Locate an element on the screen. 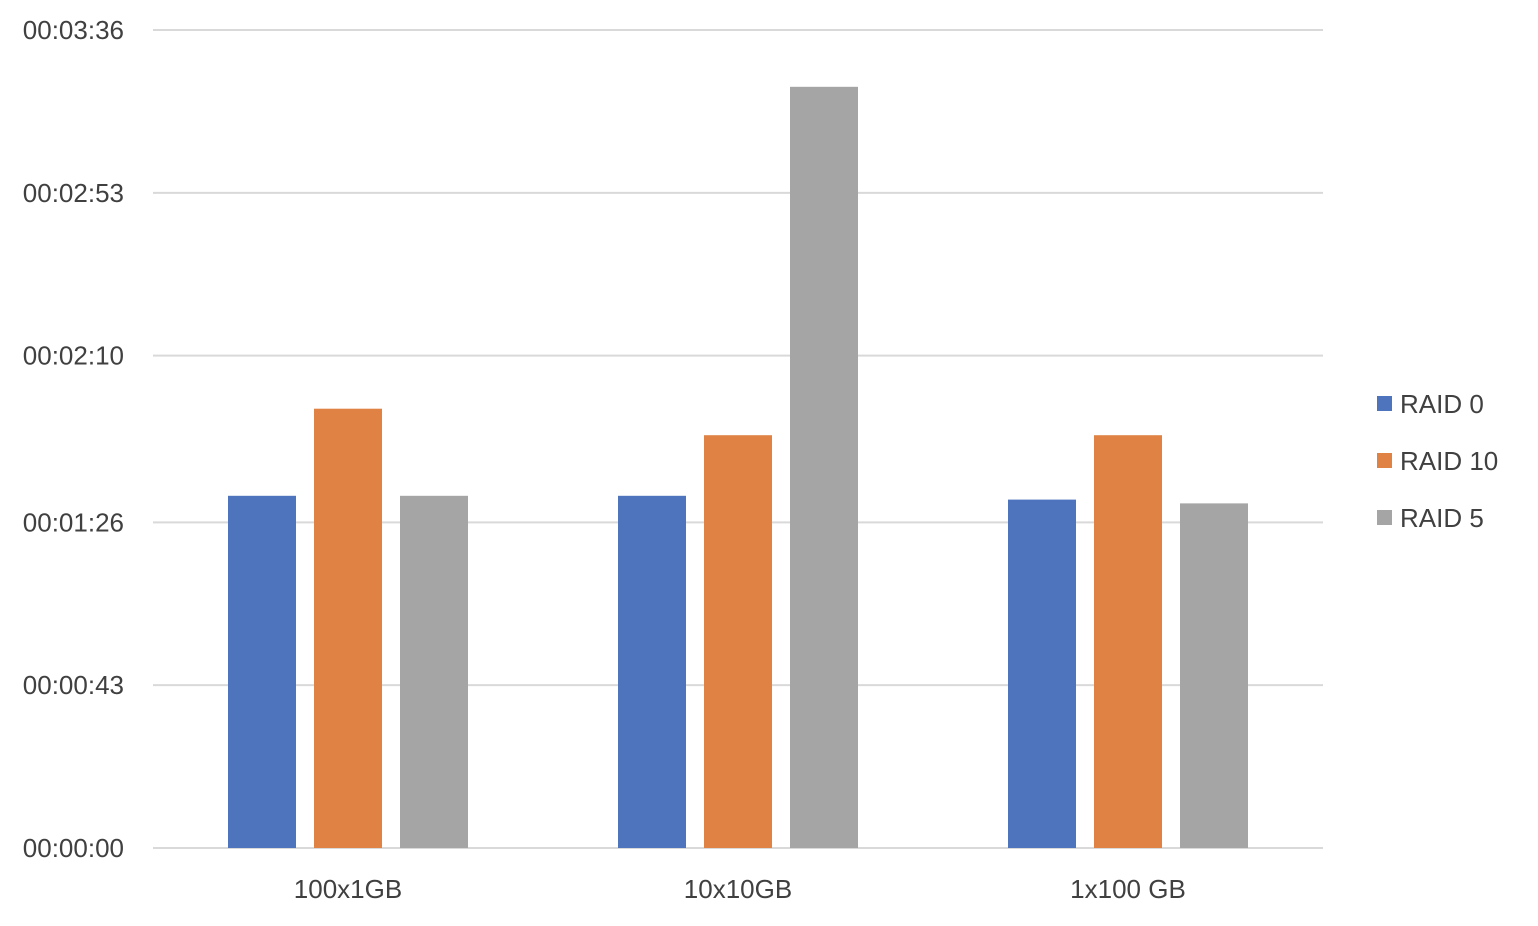 The height and width of the screenshot is (926, 1538). y-tick-label: 00:02:10 is located at coordinates (73, 356).